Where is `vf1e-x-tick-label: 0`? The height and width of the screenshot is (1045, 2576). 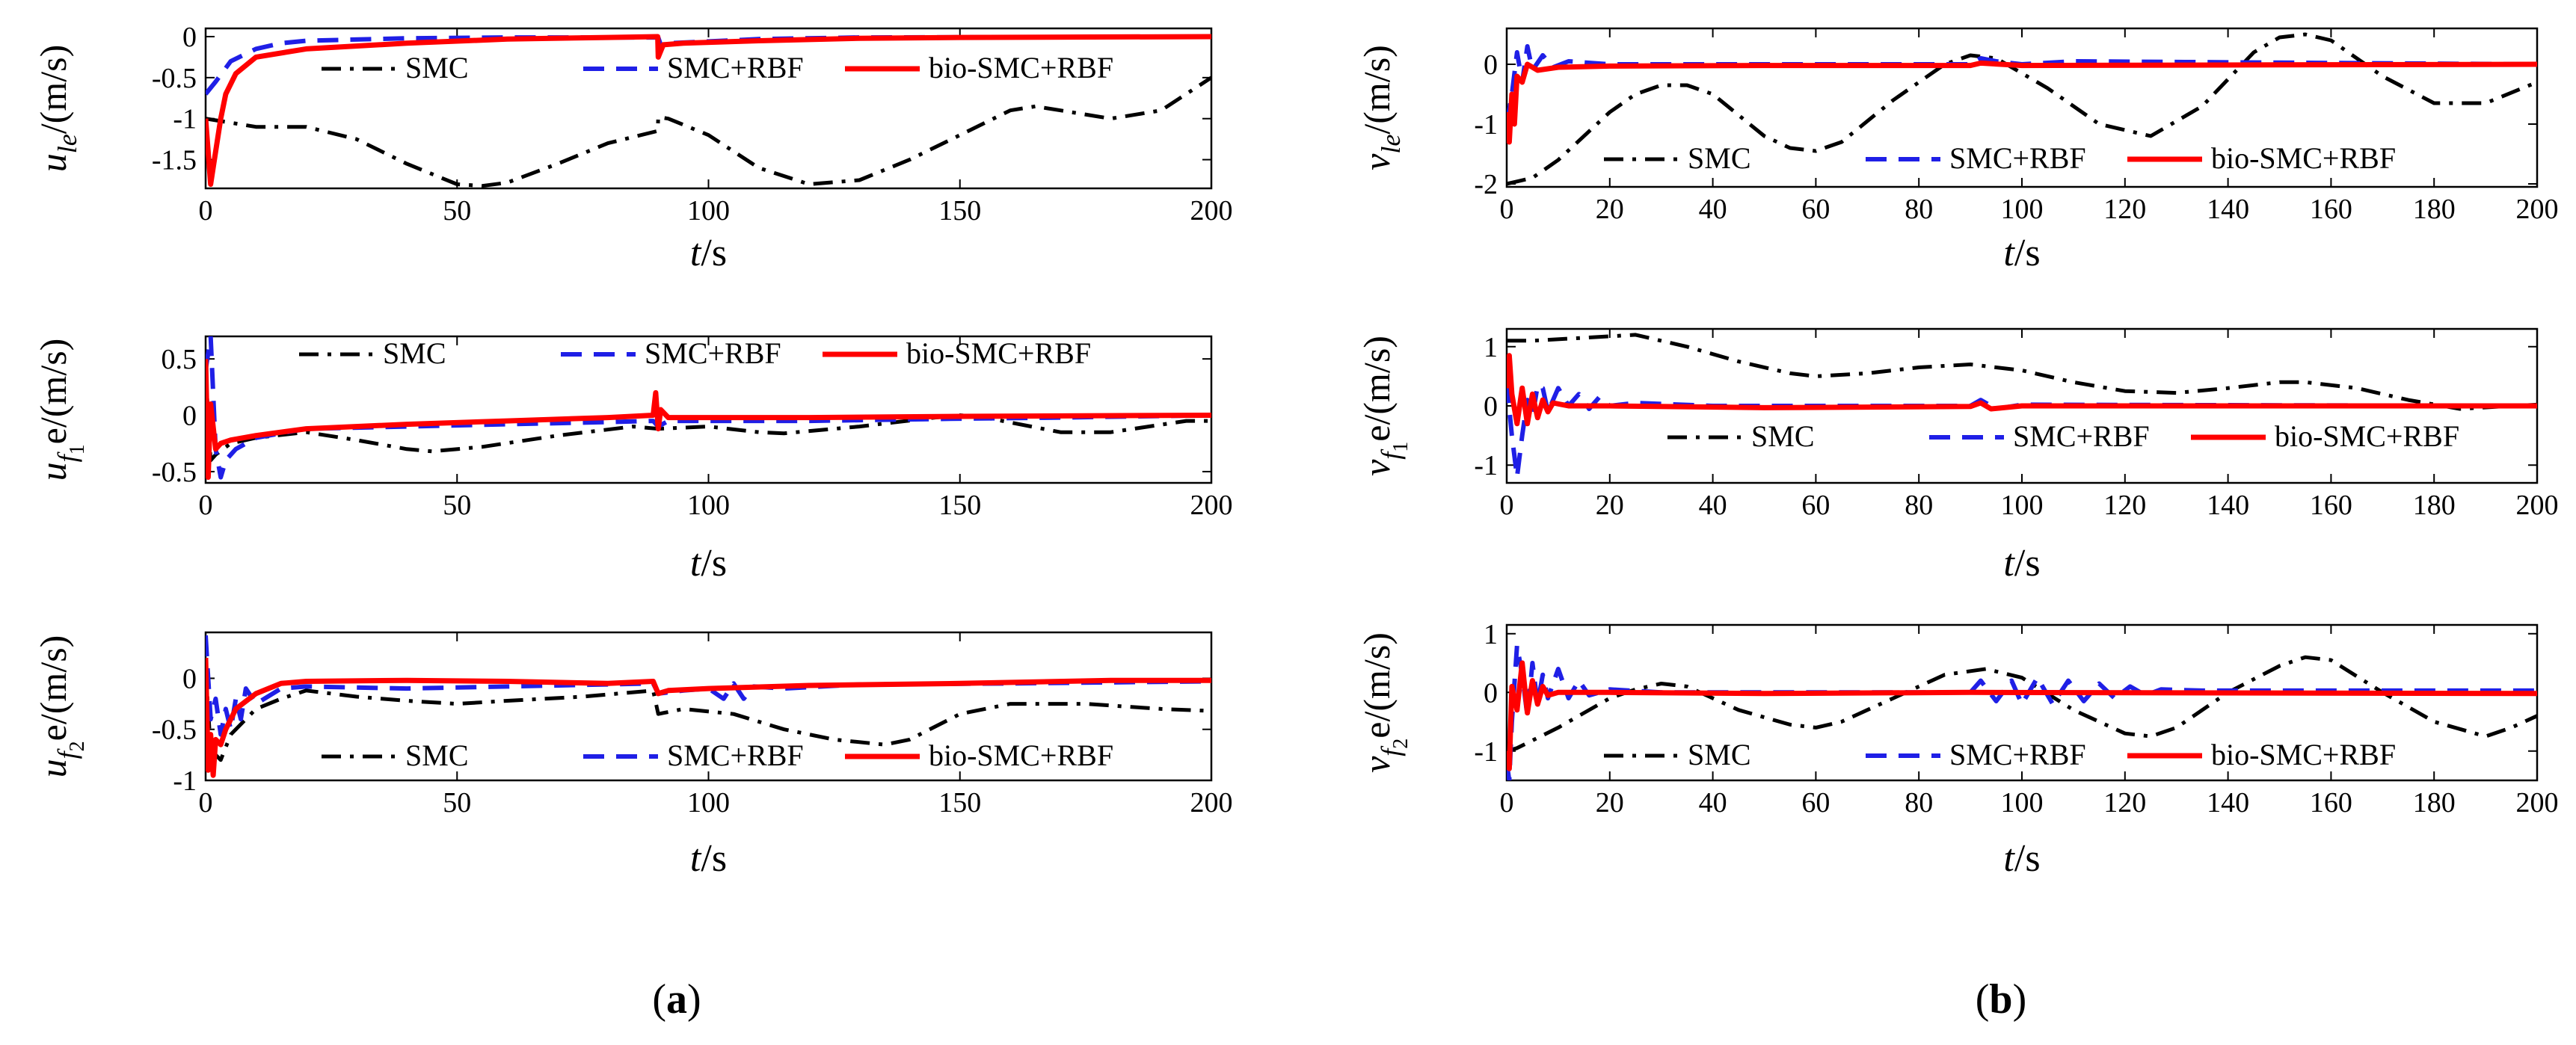 vf1e-x-tick-label: 0 is located at coordinates (1507, 505).